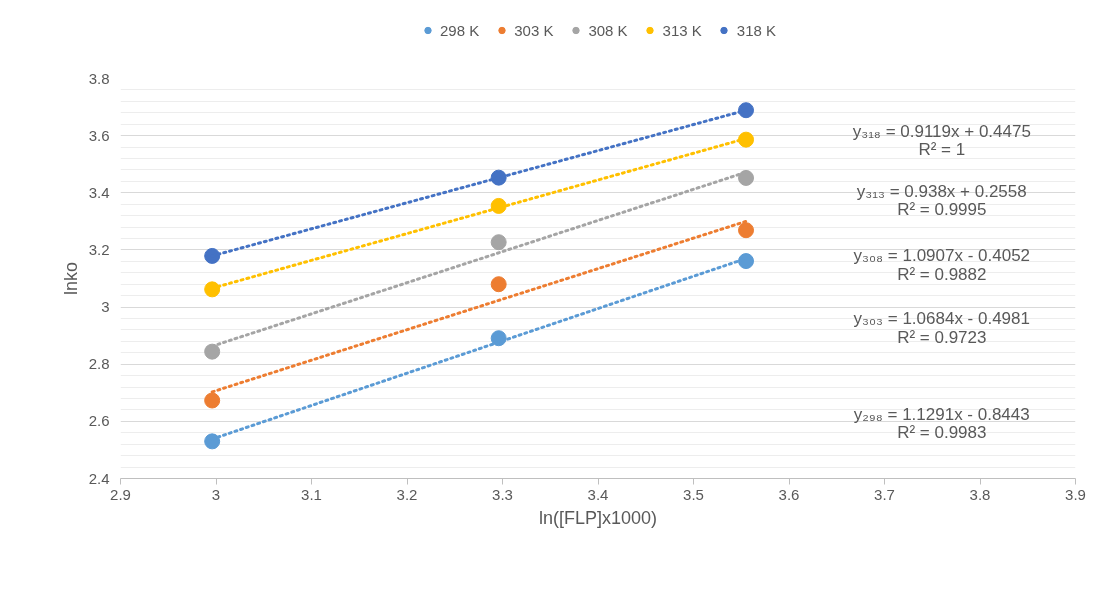 The height and width of the screenshot is (607, 1116). Describe the element at coordinates (459, 30) in the screenshot. I see `legend-label: 298 K` at that location.